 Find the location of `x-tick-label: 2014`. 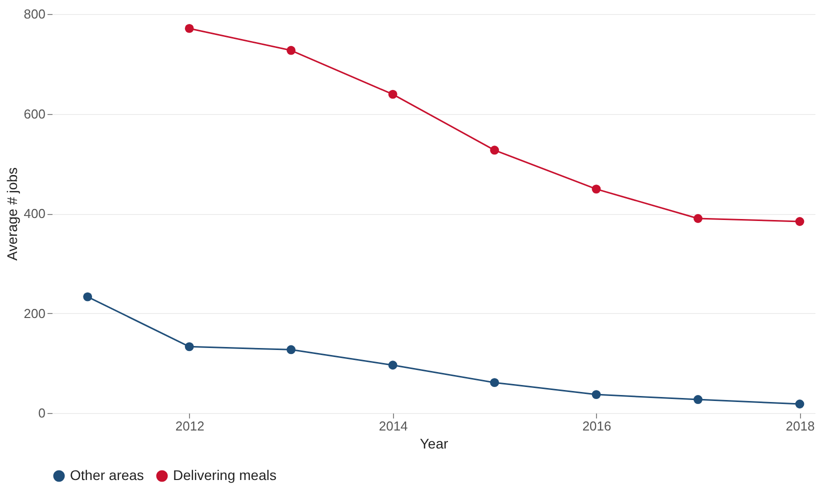

x-tick-label: 2014 is located at coordinates (393, 426).